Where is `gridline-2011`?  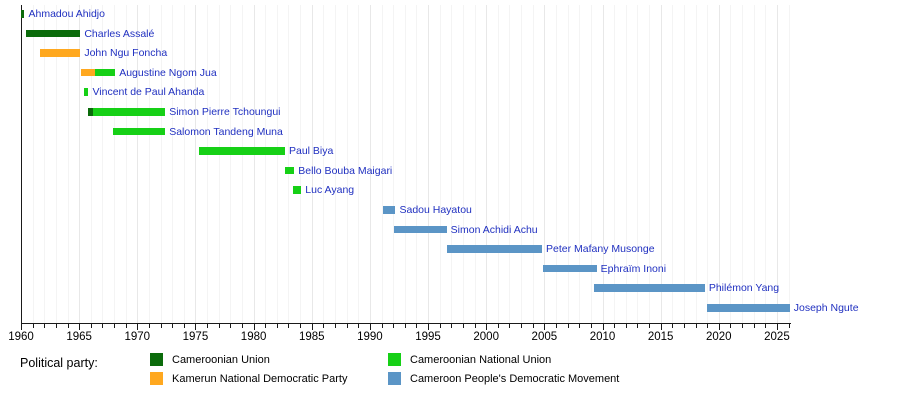
gridline-2011 is located at coordinates (615, 164).